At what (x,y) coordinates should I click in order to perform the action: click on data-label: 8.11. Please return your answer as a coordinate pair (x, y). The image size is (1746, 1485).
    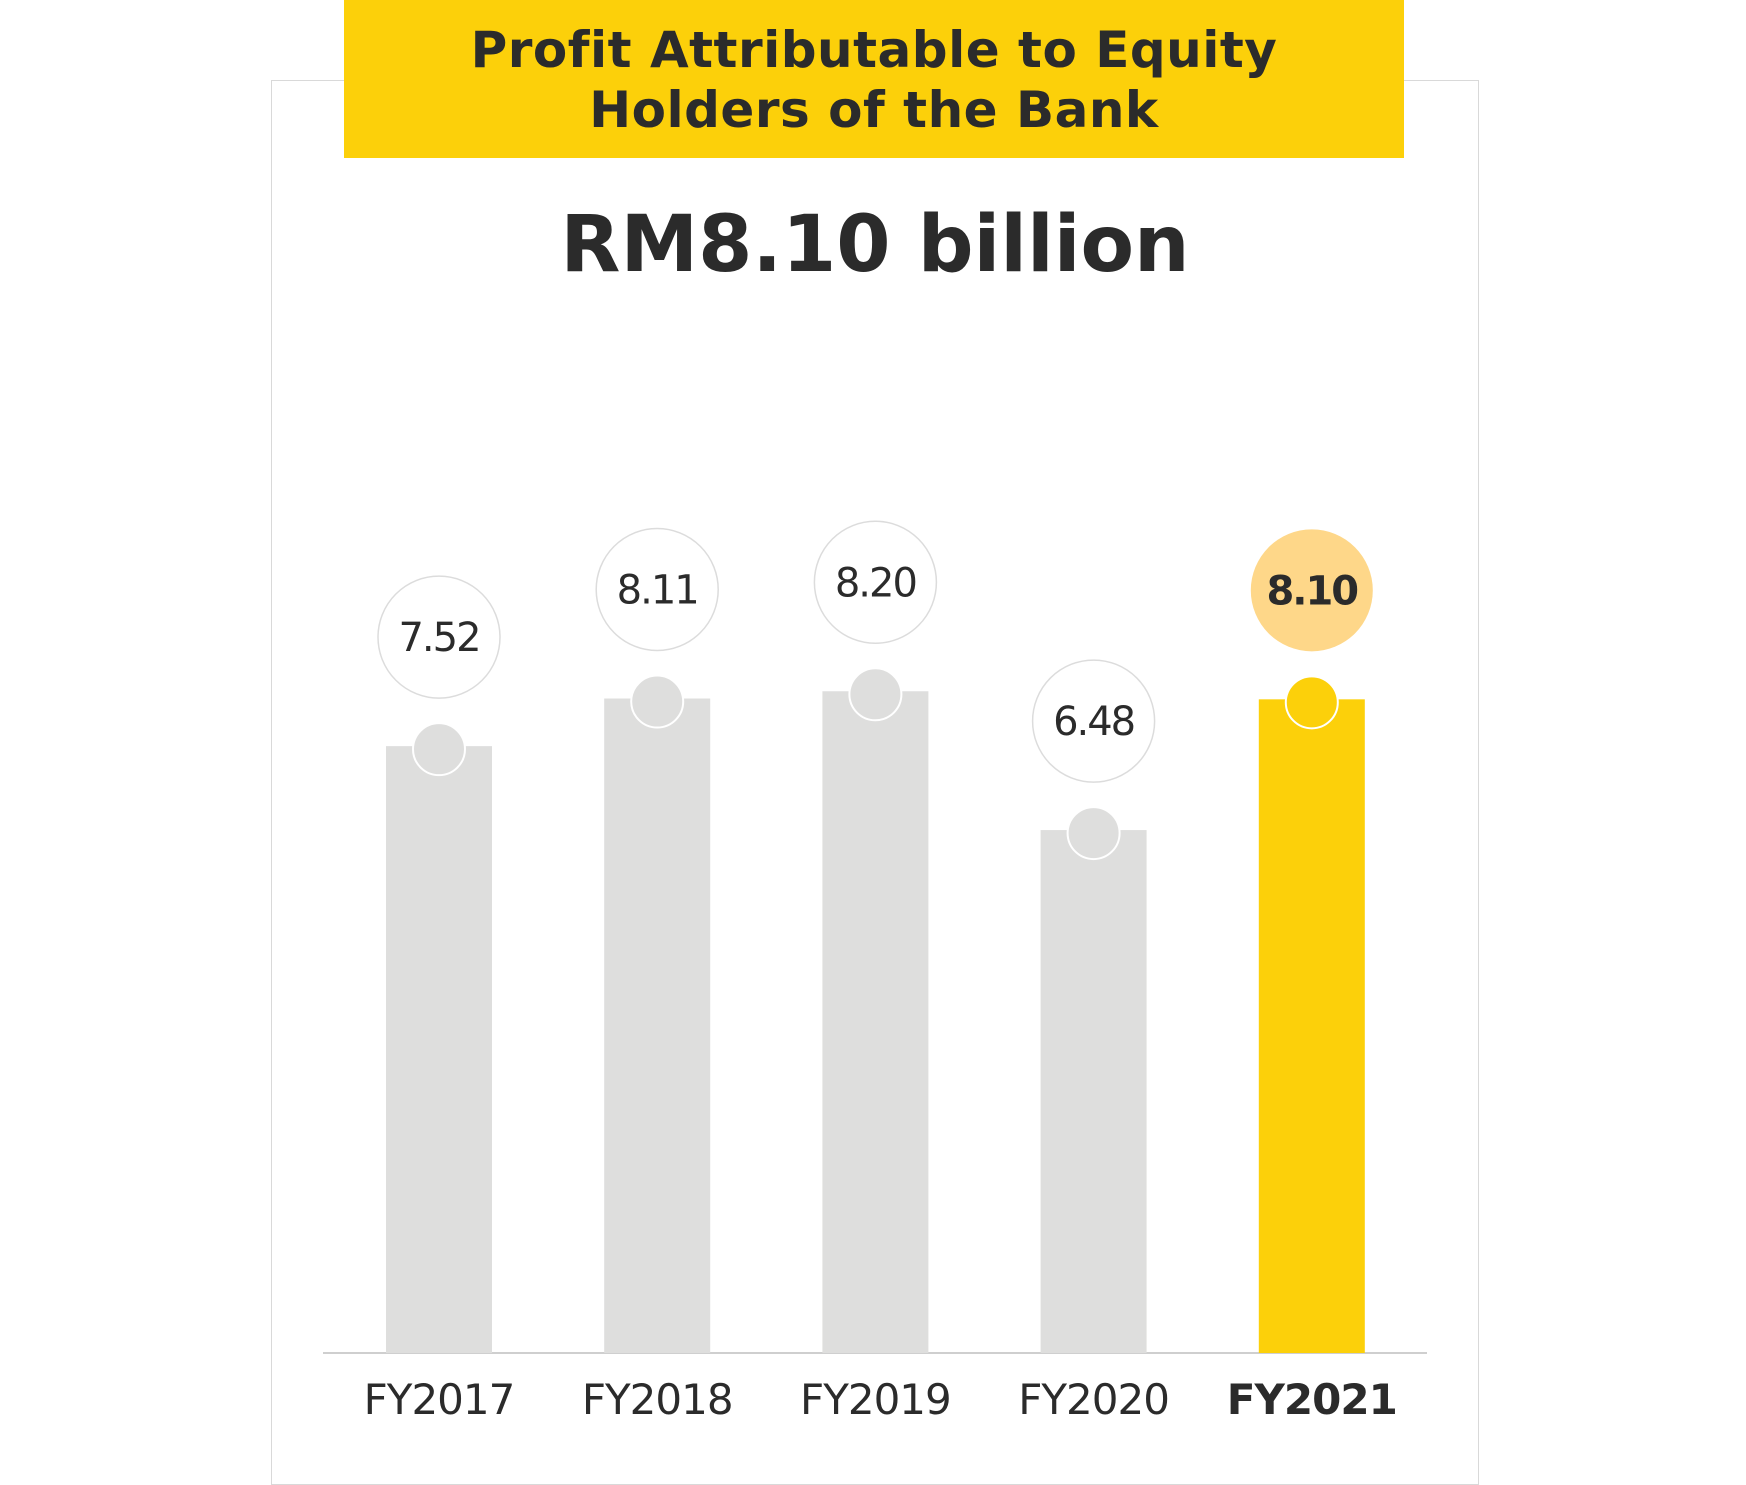
    Looking at the image, I should click on (657, 591).